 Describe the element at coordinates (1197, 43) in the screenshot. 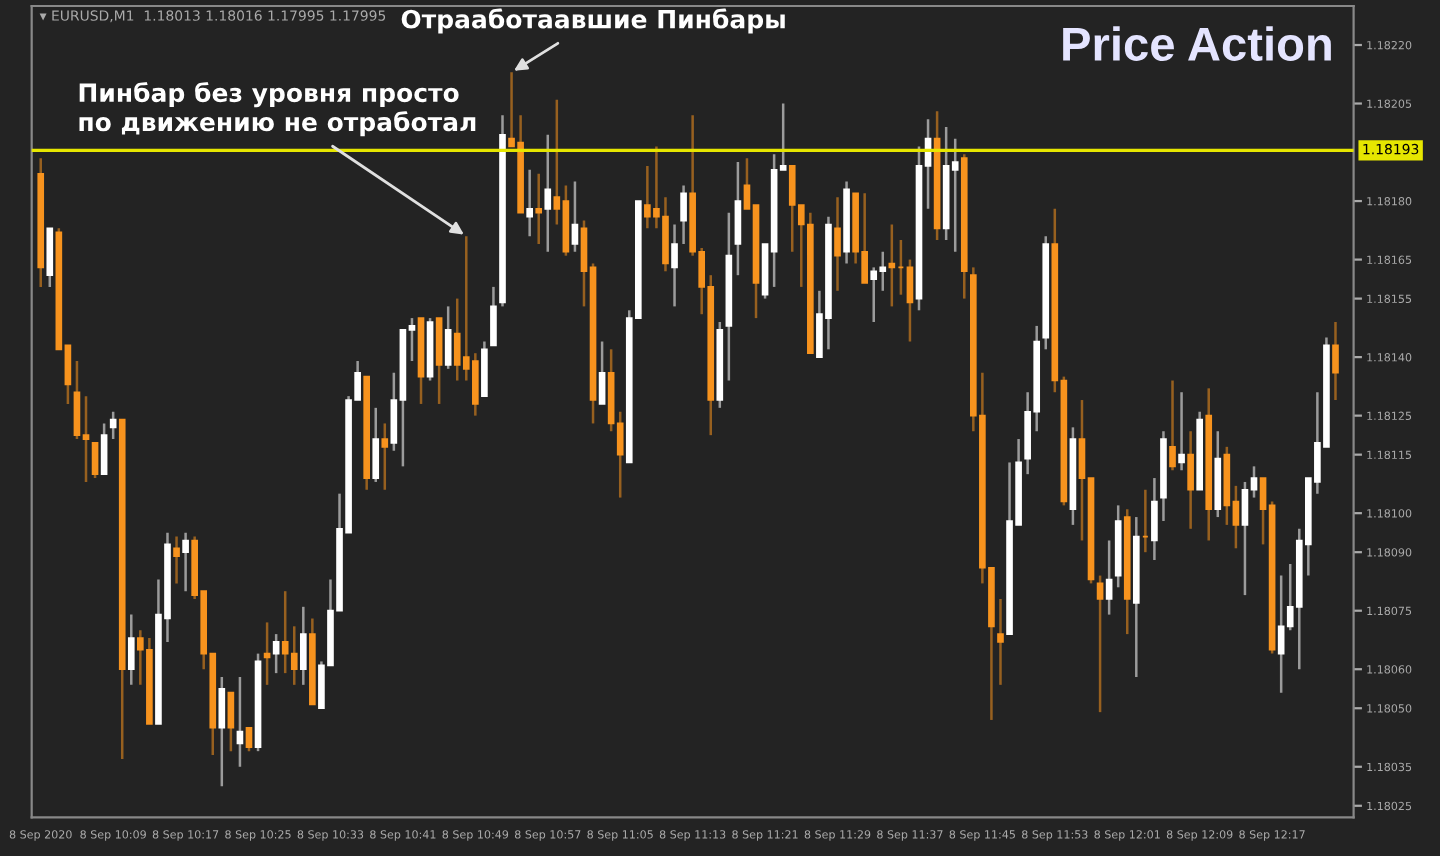

I see `chart-title: Price Action` at that location.